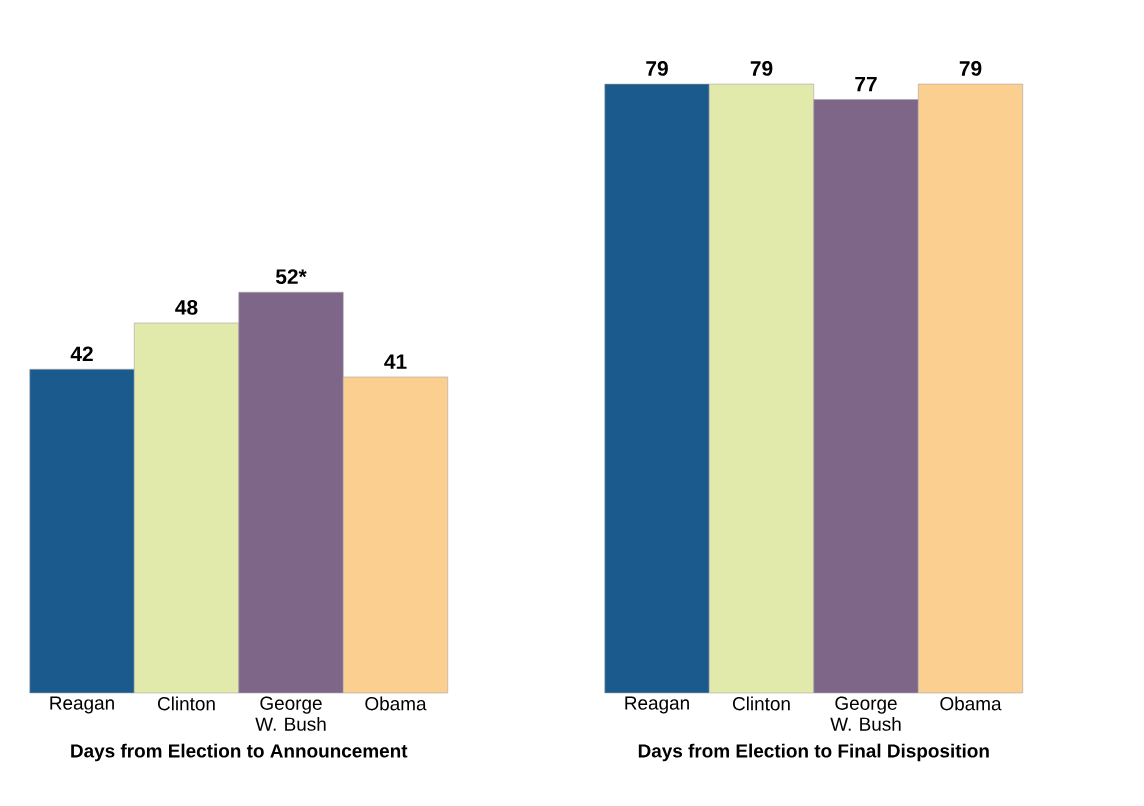  What do you see at coordinates (813, 752) in the screenshot?
I see `x-axis-title: Days from Election to Final Disposition` at bounding box center [813, 752].